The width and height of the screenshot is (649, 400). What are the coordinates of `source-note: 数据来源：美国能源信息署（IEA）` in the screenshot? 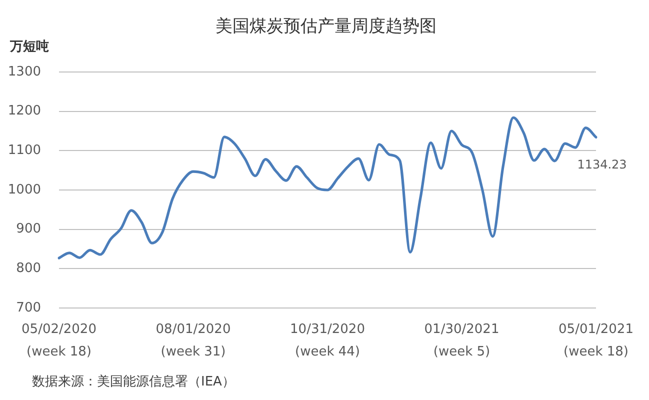 It's located at (133, 381).